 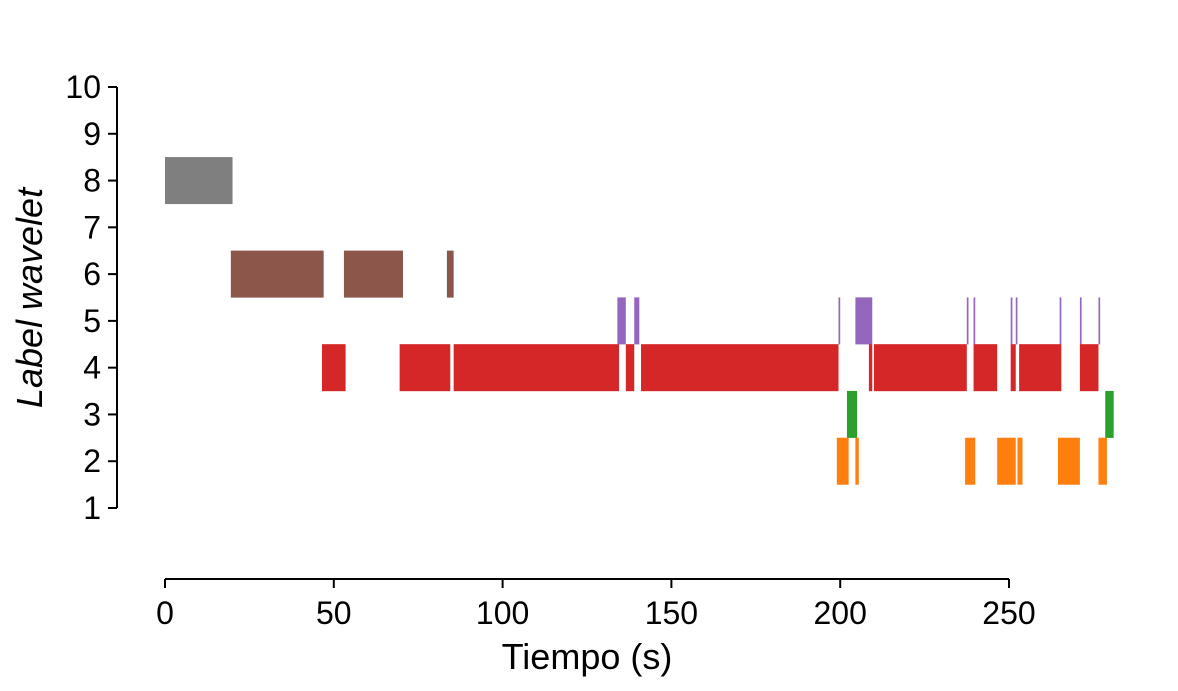 I want to click on y-axis: 1 2 3 4 5 6 7 8 9 10, so click(x=91, y=297).